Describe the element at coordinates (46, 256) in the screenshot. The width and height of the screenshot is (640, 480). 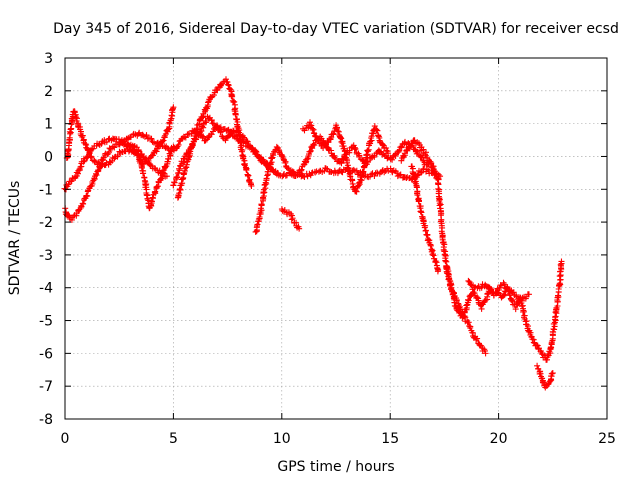
I see `y-tick-label: -3` at that location.